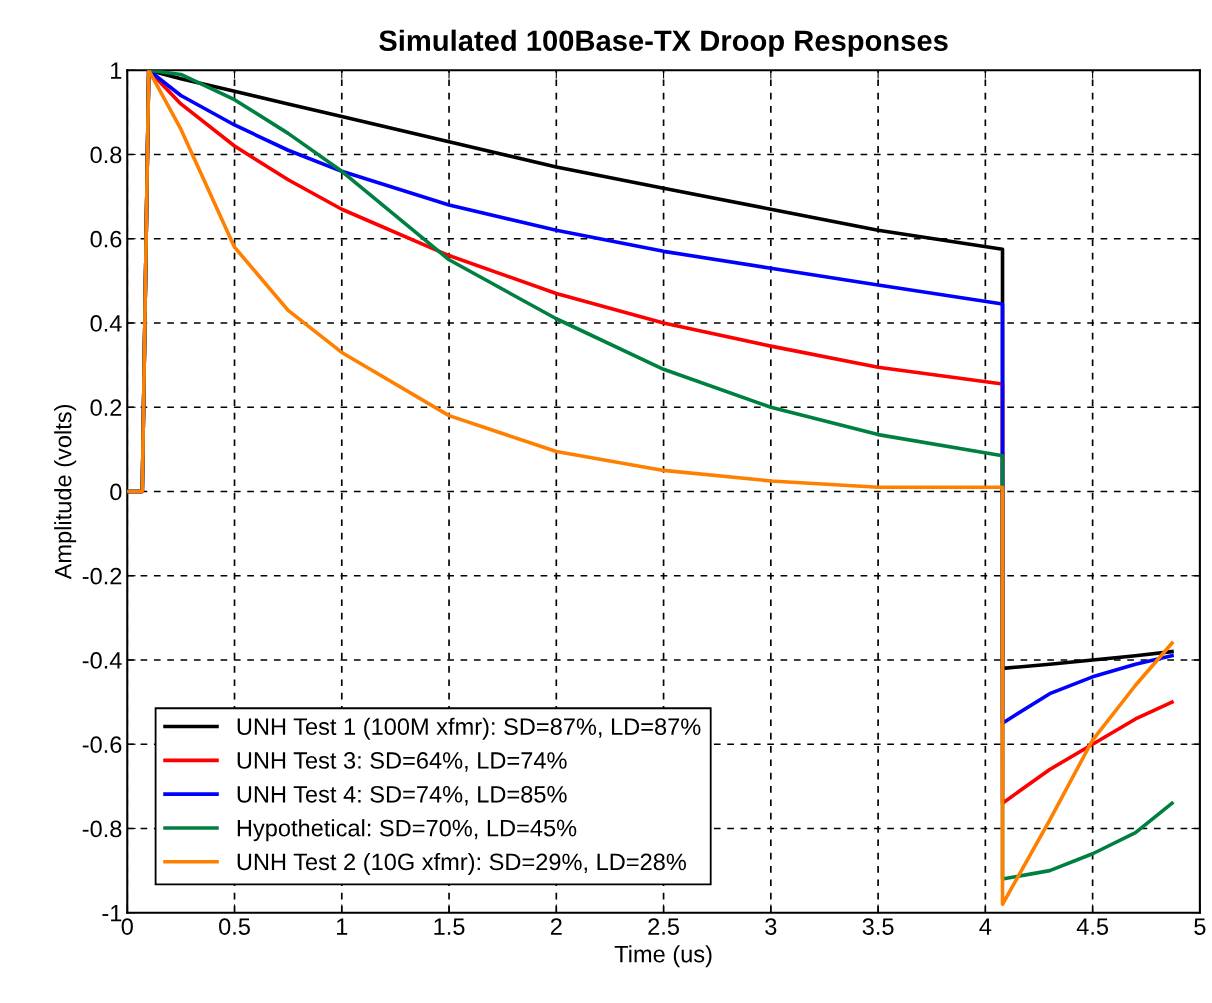 The image size is (1212, 1003). I want to click on x-tick-label: 5, so click(1200, 926).